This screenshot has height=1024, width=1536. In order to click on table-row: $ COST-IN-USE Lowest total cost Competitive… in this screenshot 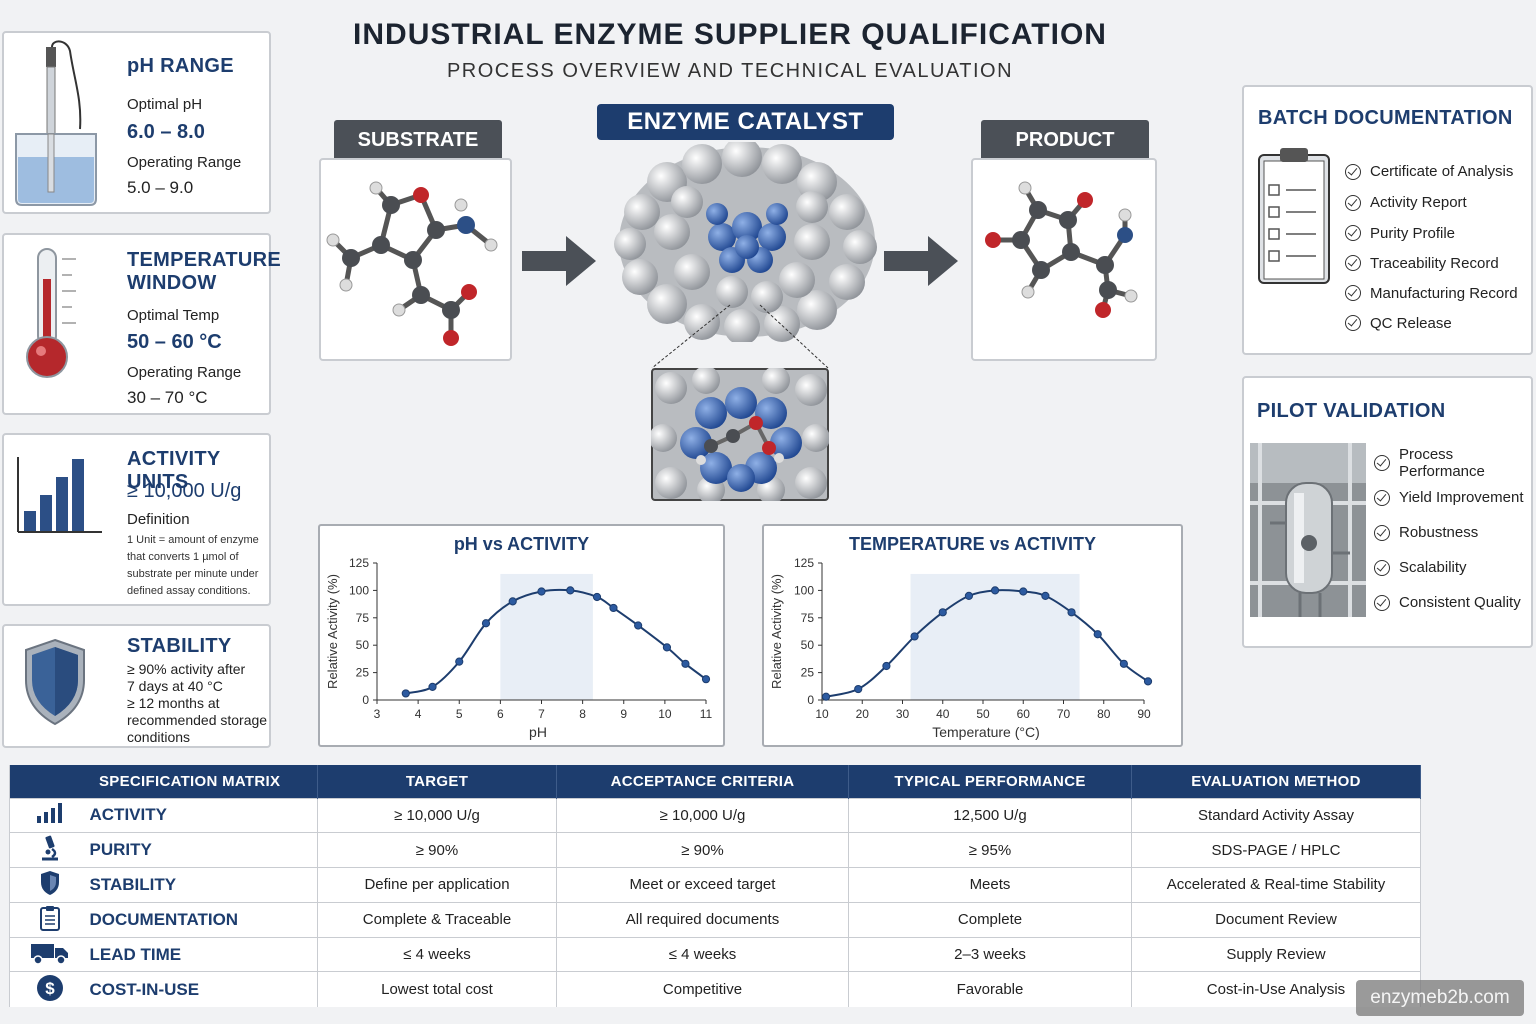, I will do `click(715, 989)`.